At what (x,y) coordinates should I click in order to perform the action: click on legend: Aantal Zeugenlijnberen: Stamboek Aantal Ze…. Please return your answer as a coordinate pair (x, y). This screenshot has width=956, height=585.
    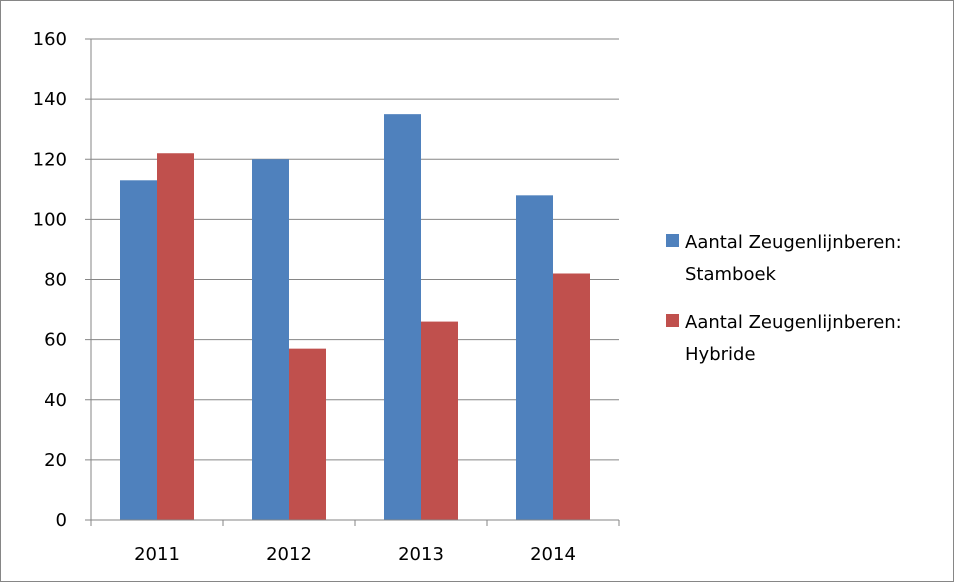
    Looking at the image, I should click on (784, 298).